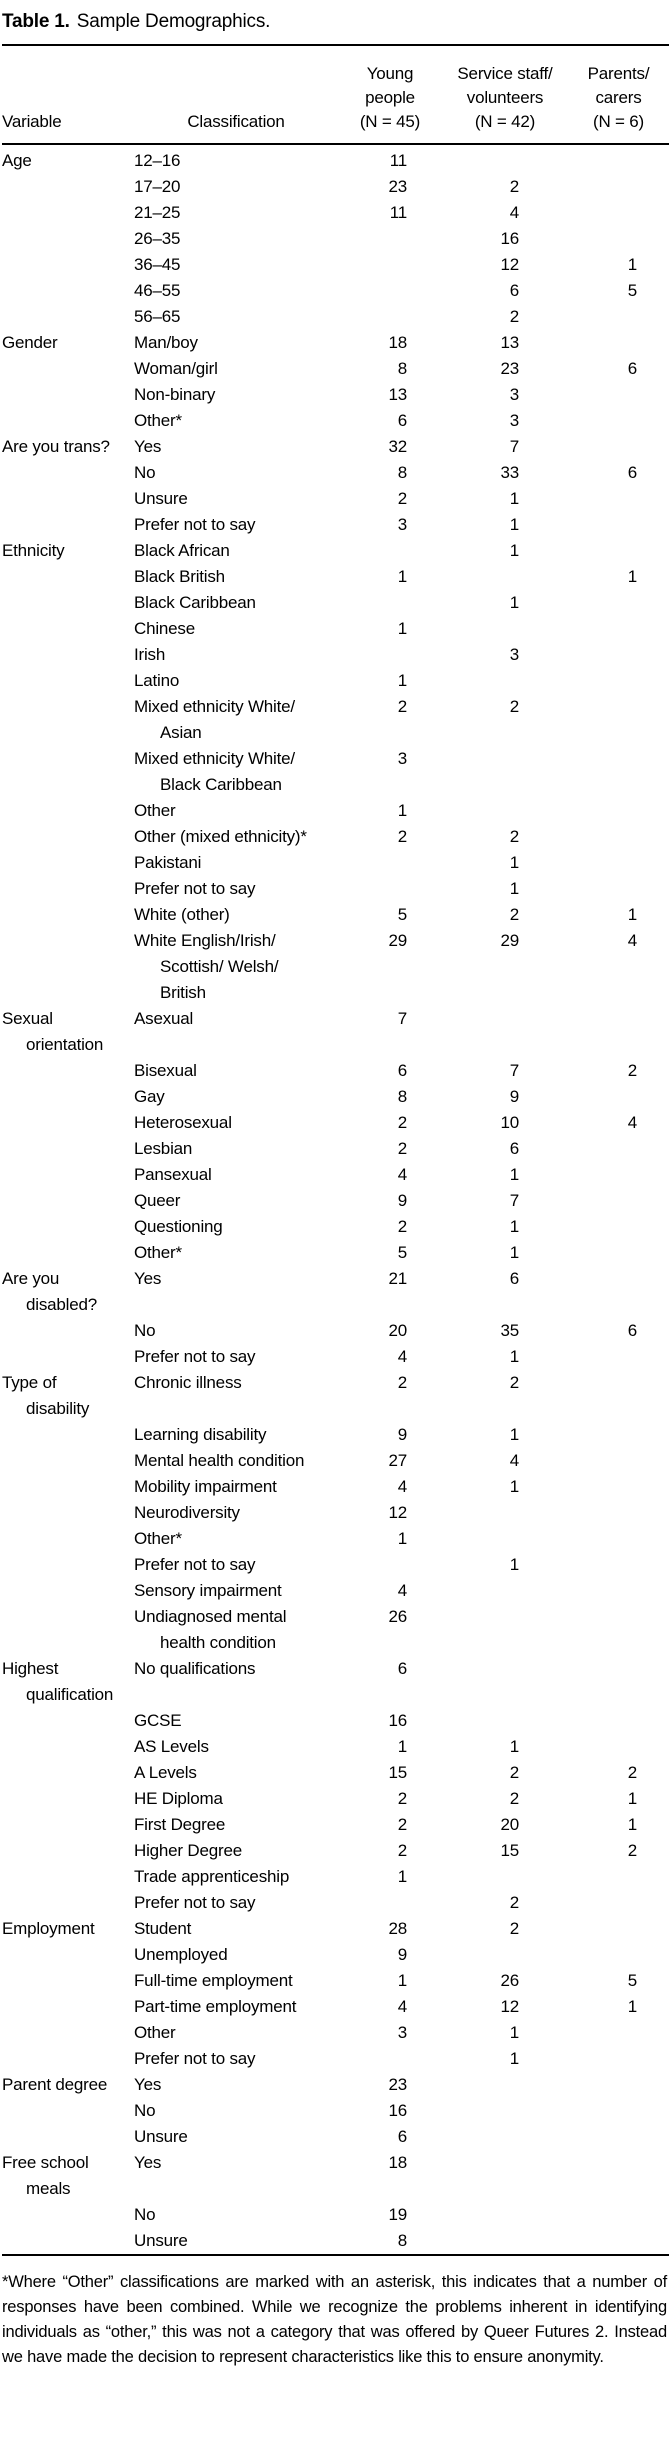 Image resolution: width=669 pixels, height=2439 pixels. Describe the element at coordinates (514, 1148) in the screenshot. I see `service-staff-cell: 6` at that location.